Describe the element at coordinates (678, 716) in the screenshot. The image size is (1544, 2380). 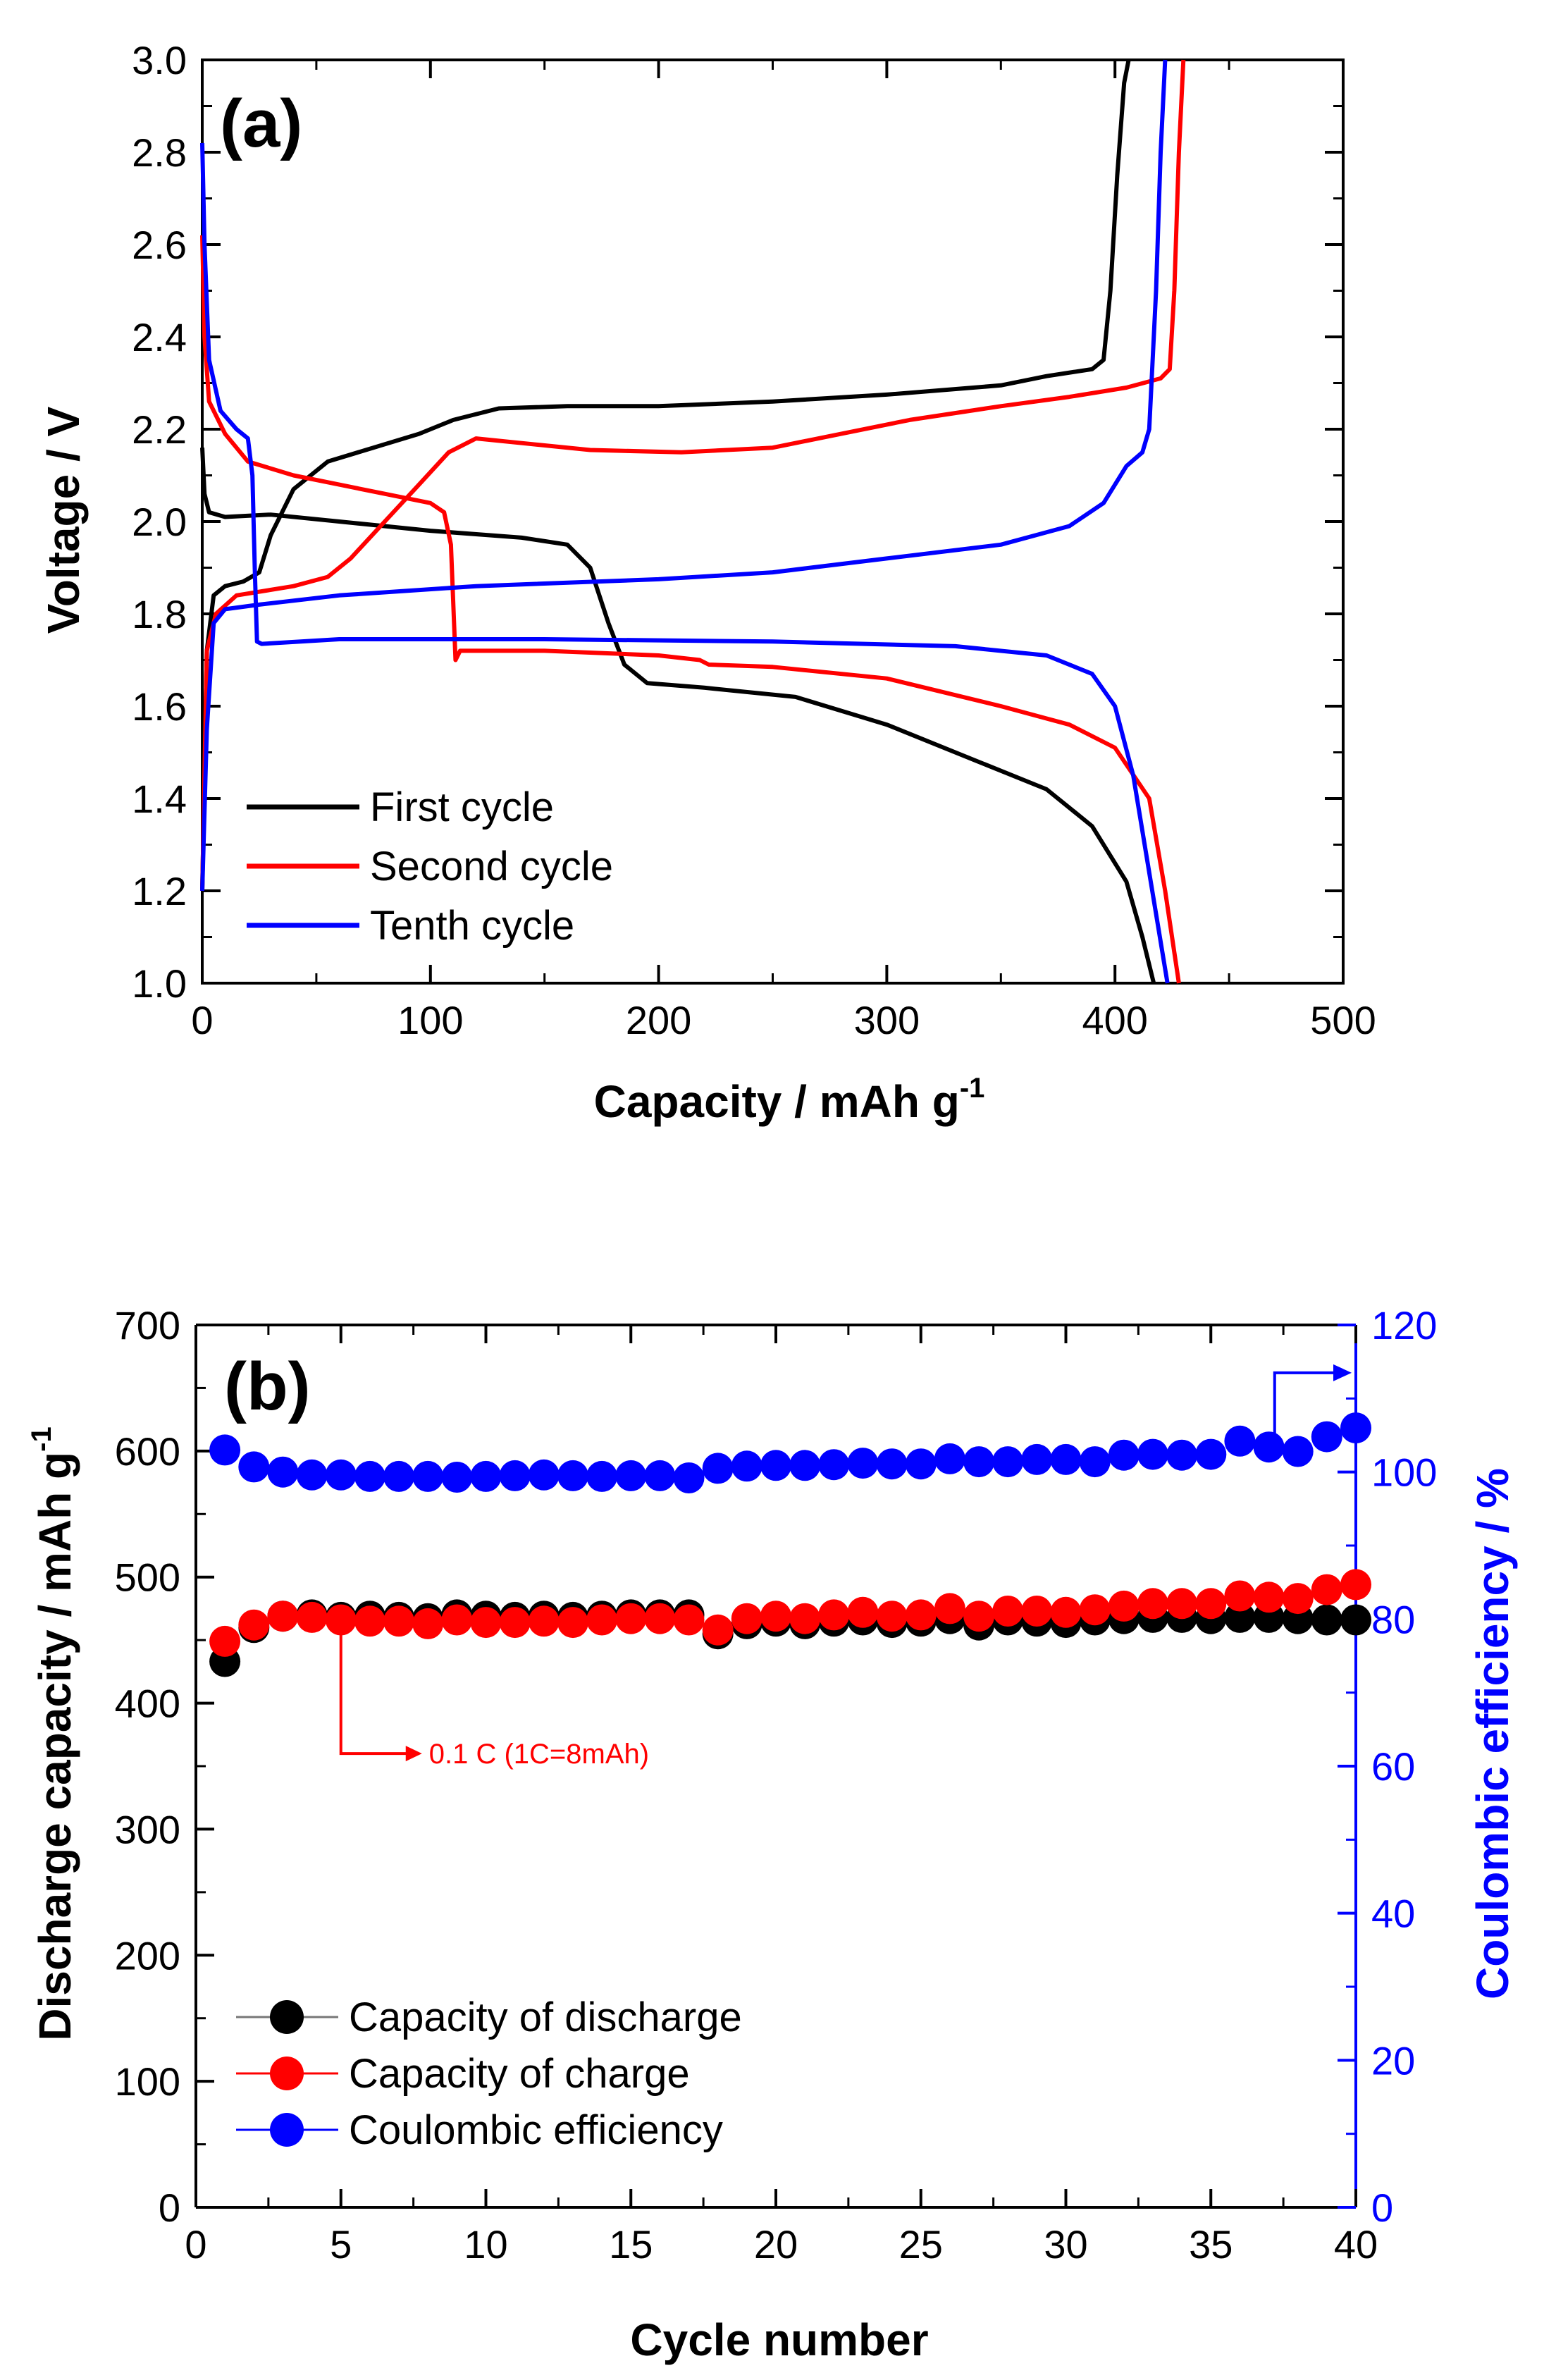
I see `panel-a-first-cycle-discharge-line` at that location.